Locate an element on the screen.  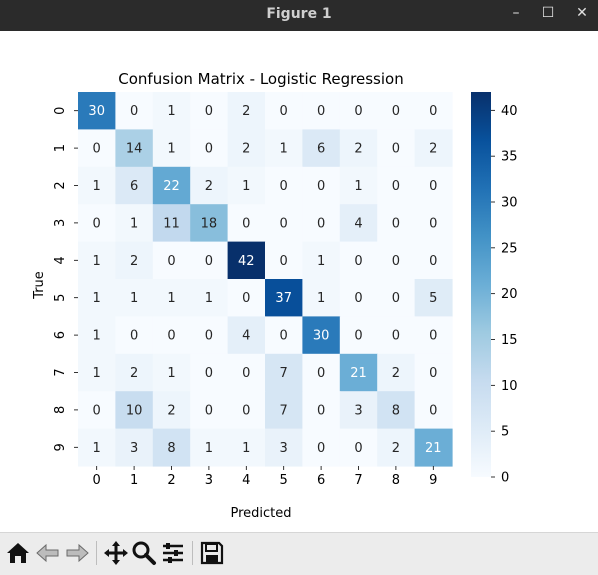
y-tick-label: 8 is located at coordinates (60, 410).